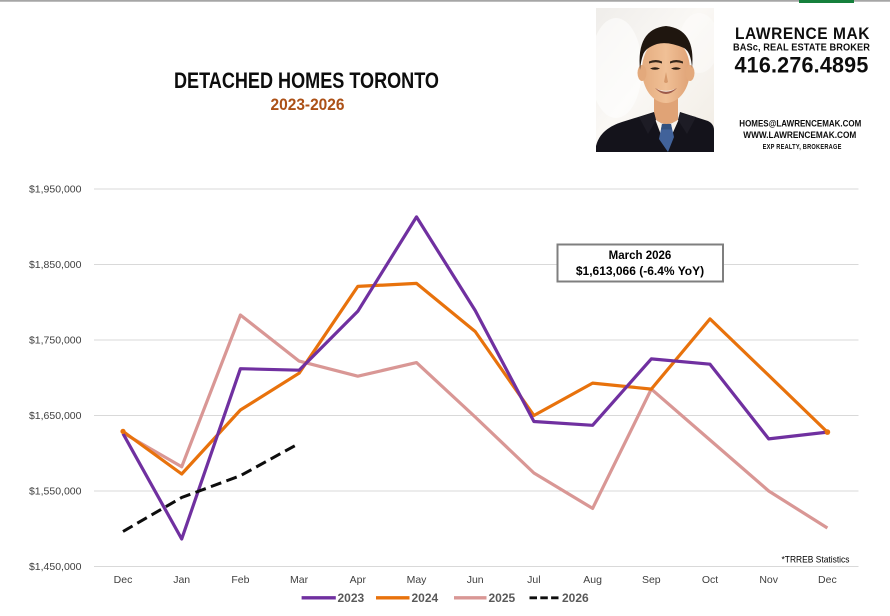 This screenshot has height=616, width=890. Describe the element at coordinates (55, 341) in the screenshot. I see `svg-text: $1,750,000` at that location.